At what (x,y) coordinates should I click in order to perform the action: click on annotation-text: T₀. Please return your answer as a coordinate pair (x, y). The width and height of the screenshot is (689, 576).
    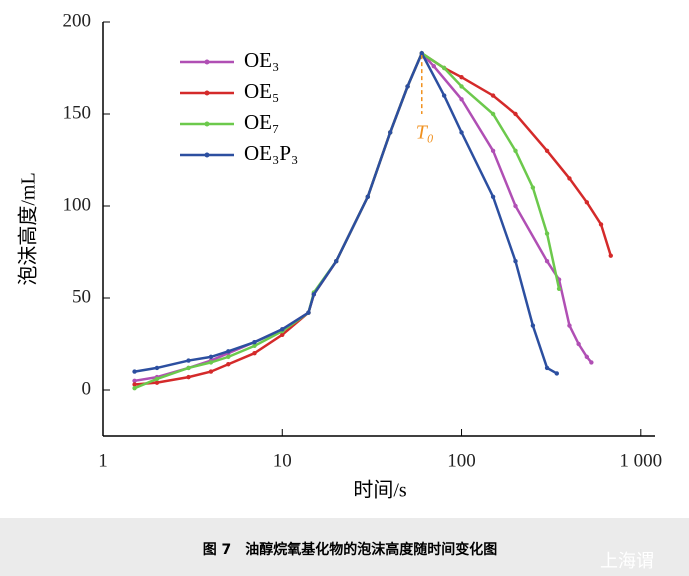
    Looking at the image, I should click on (425, 133).